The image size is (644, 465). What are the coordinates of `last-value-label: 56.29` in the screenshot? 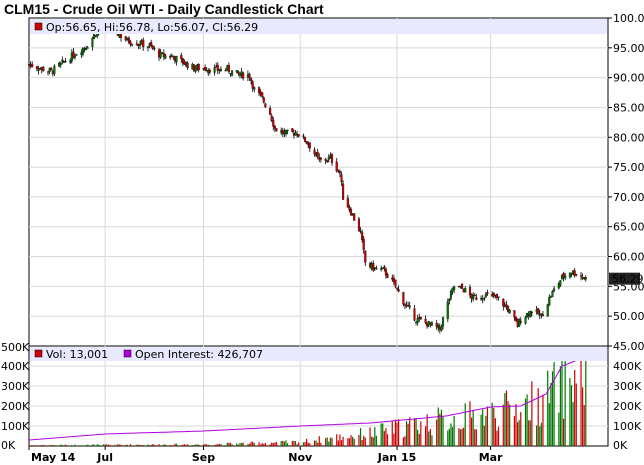 It's located at (628, 279).